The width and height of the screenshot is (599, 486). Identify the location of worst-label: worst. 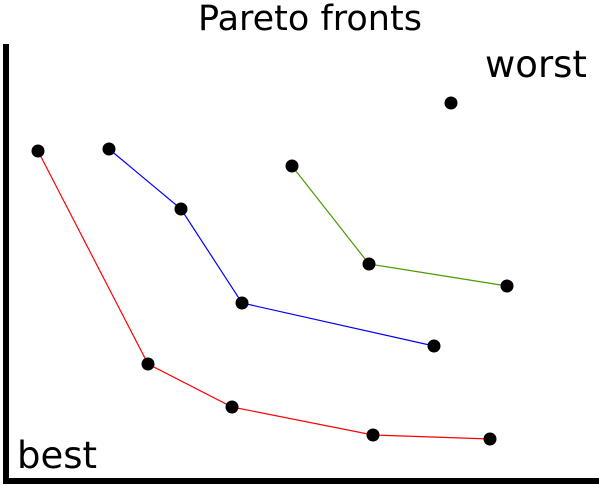
(536, 64).